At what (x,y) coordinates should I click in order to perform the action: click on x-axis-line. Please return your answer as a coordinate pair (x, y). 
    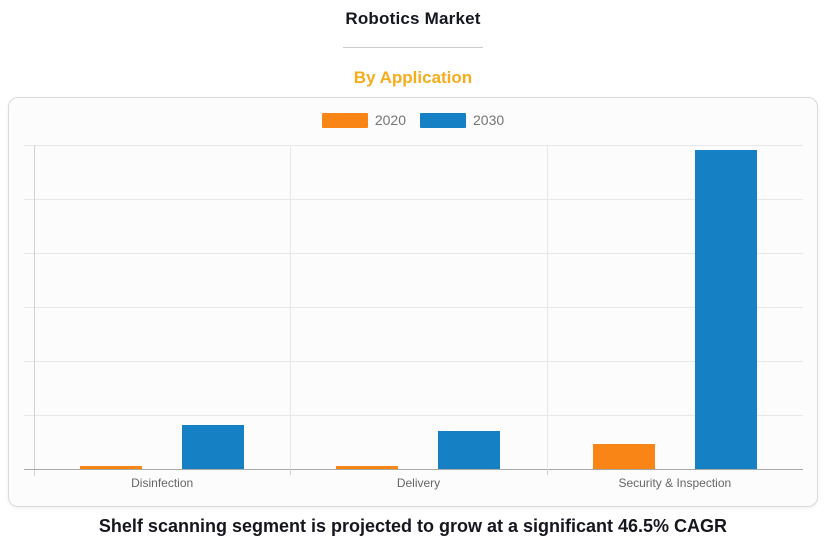
    Looking at the image, I should click on (413, 469).